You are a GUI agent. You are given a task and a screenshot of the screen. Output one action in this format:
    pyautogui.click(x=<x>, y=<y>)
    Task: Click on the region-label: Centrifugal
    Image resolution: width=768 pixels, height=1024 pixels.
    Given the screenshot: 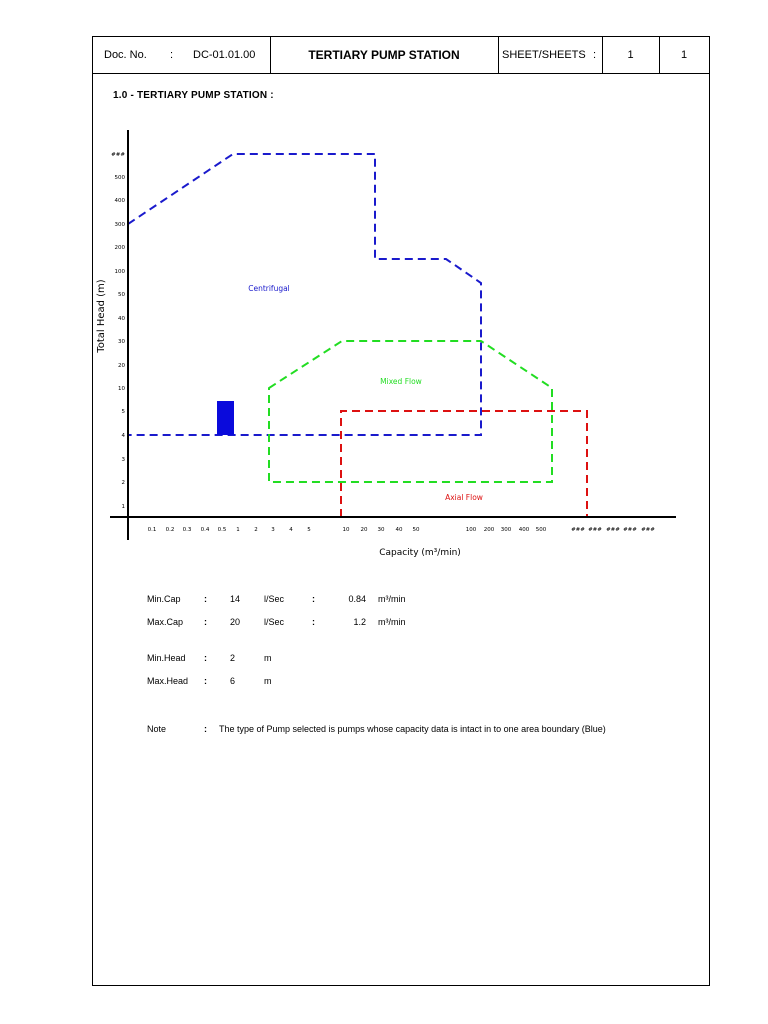 What is the action you would take?
    pyautogui.click(x=269, y=288)
    